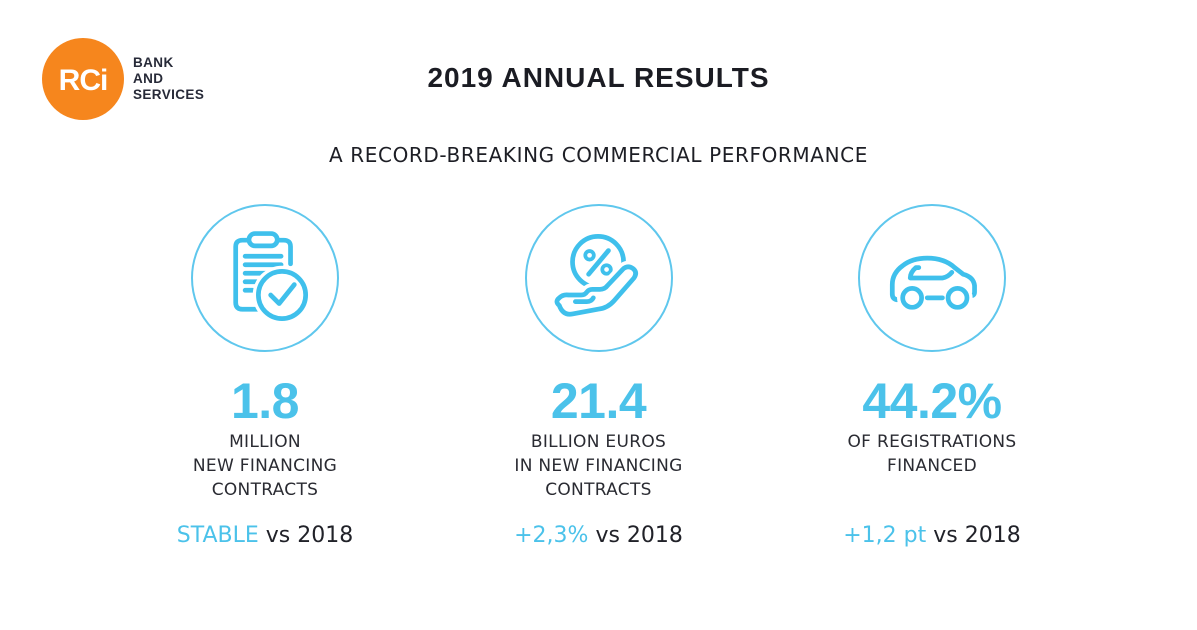 This screenshot has height=630, width=1197. Describe the element at coordinates (598, 442) in the screenshot. I see `kpi-label-line: BILLION EUROS` at that location.